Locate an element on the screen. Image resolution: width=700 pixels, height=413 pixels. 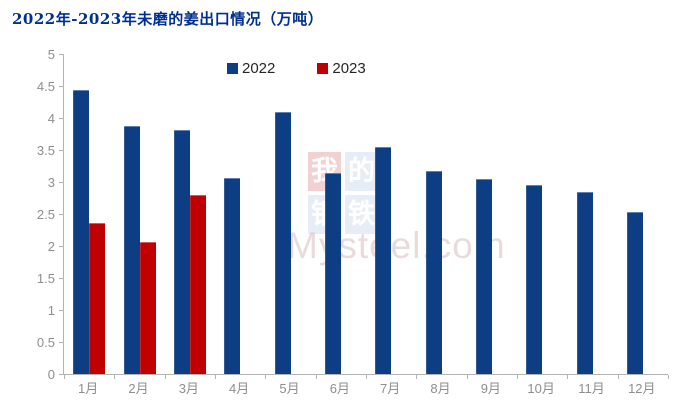
y-tick-label: 2.5 is located at coordinates (45, 214).